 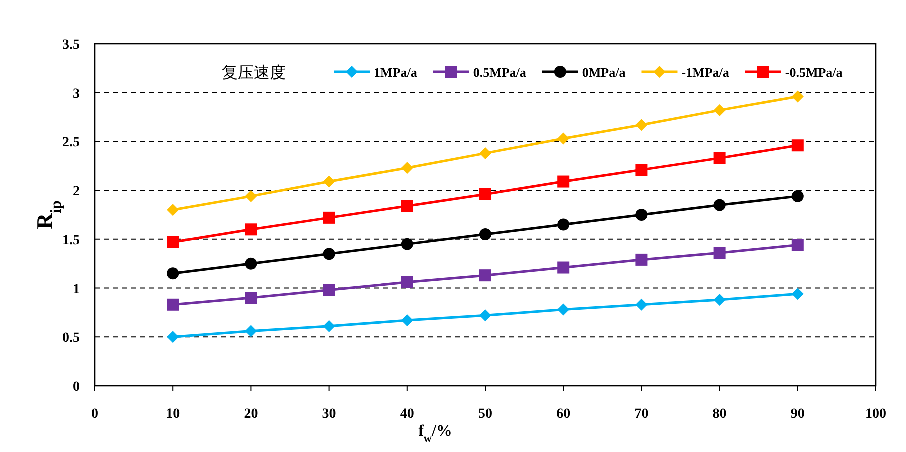 I want to click on y-tick-label: 3, so click(x=76, y=94).